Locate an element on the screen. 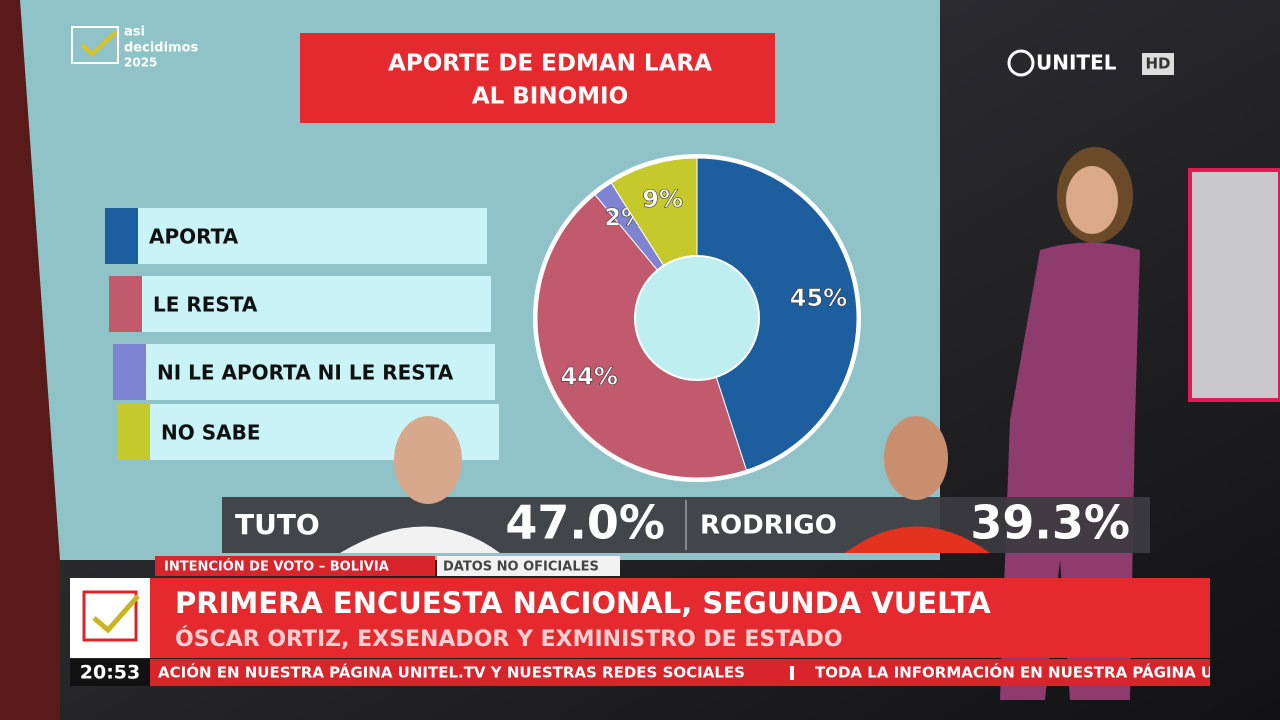  legend-label: NO SABE is located at coordinates (211, 433).